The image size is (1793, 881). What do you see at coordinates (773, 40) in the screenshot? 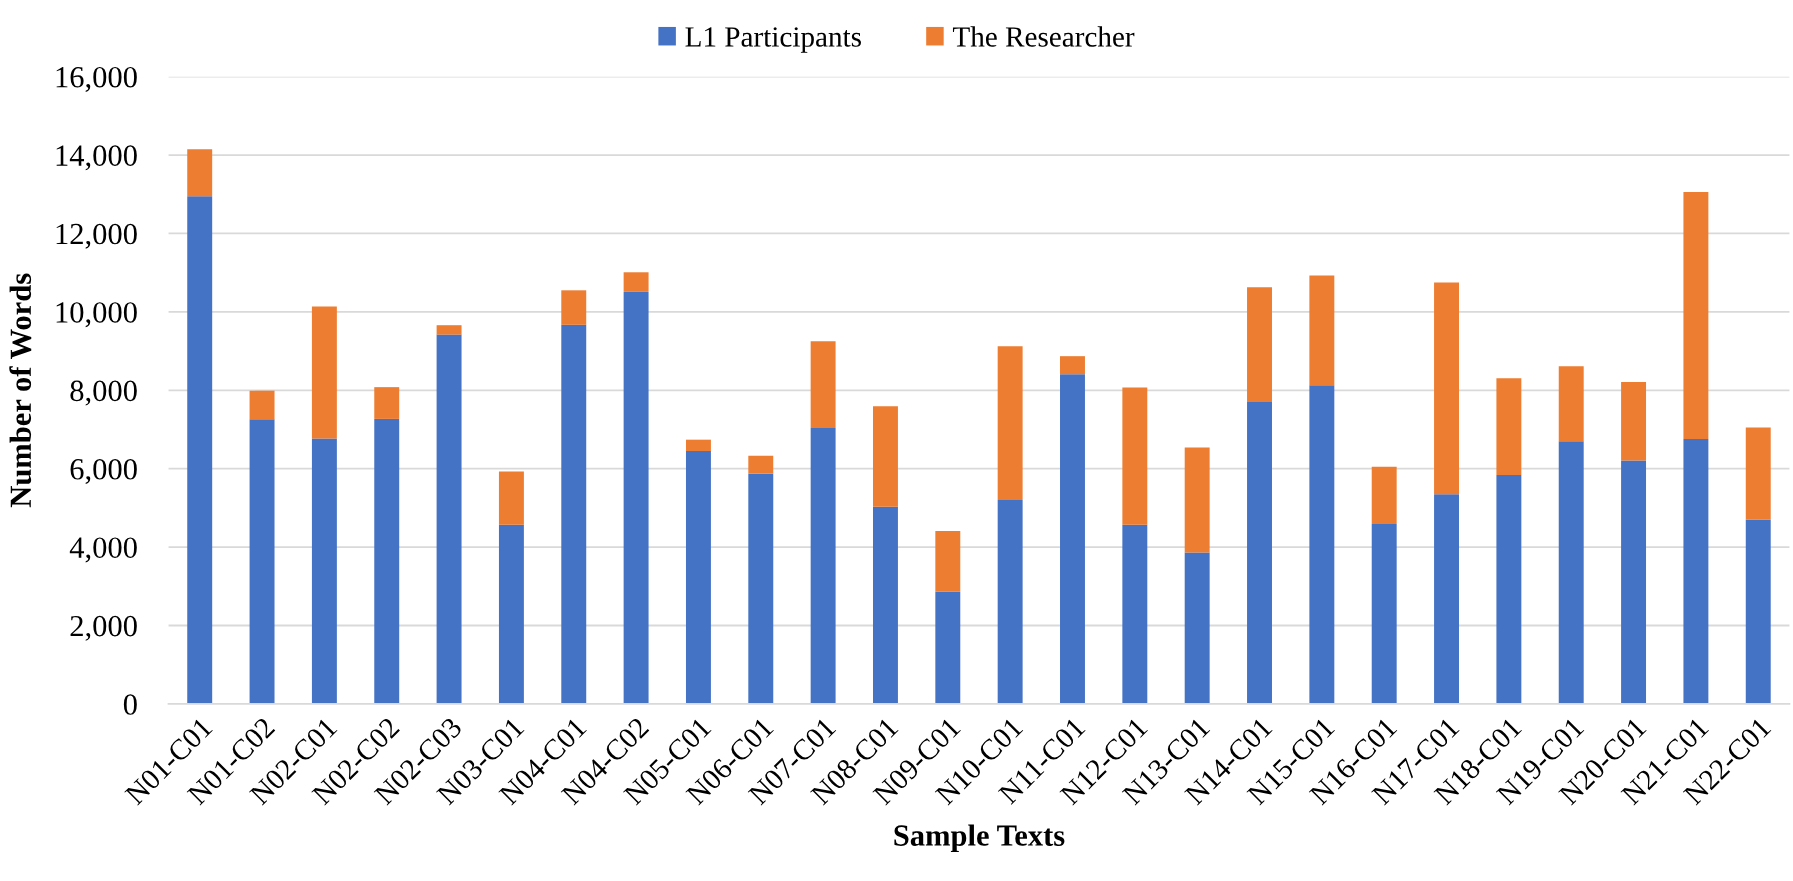
I see `legend-label: L1 Participants` at bounding box center [773, 40].